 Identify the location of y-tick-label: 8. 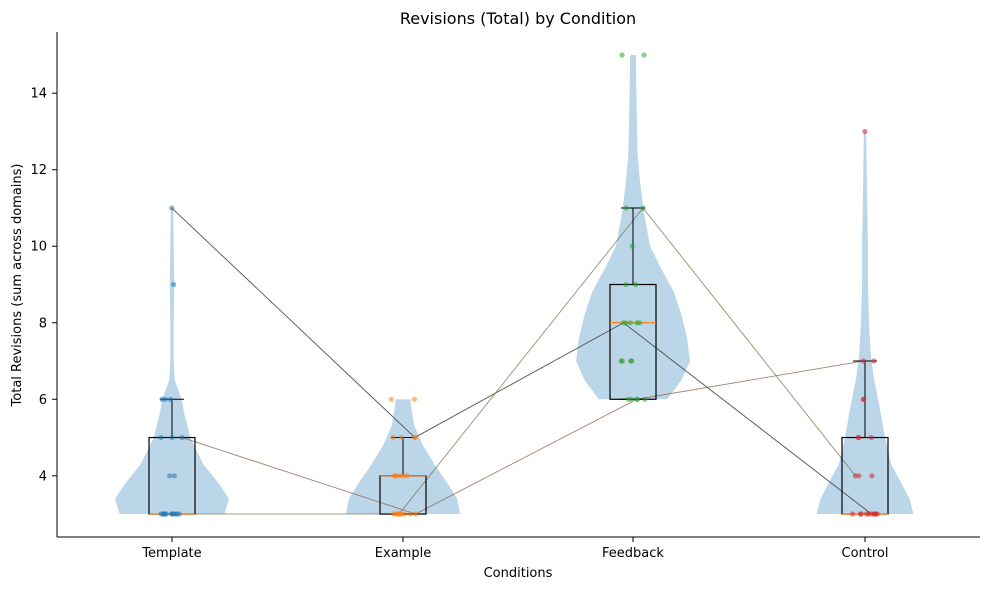
(43, 323).